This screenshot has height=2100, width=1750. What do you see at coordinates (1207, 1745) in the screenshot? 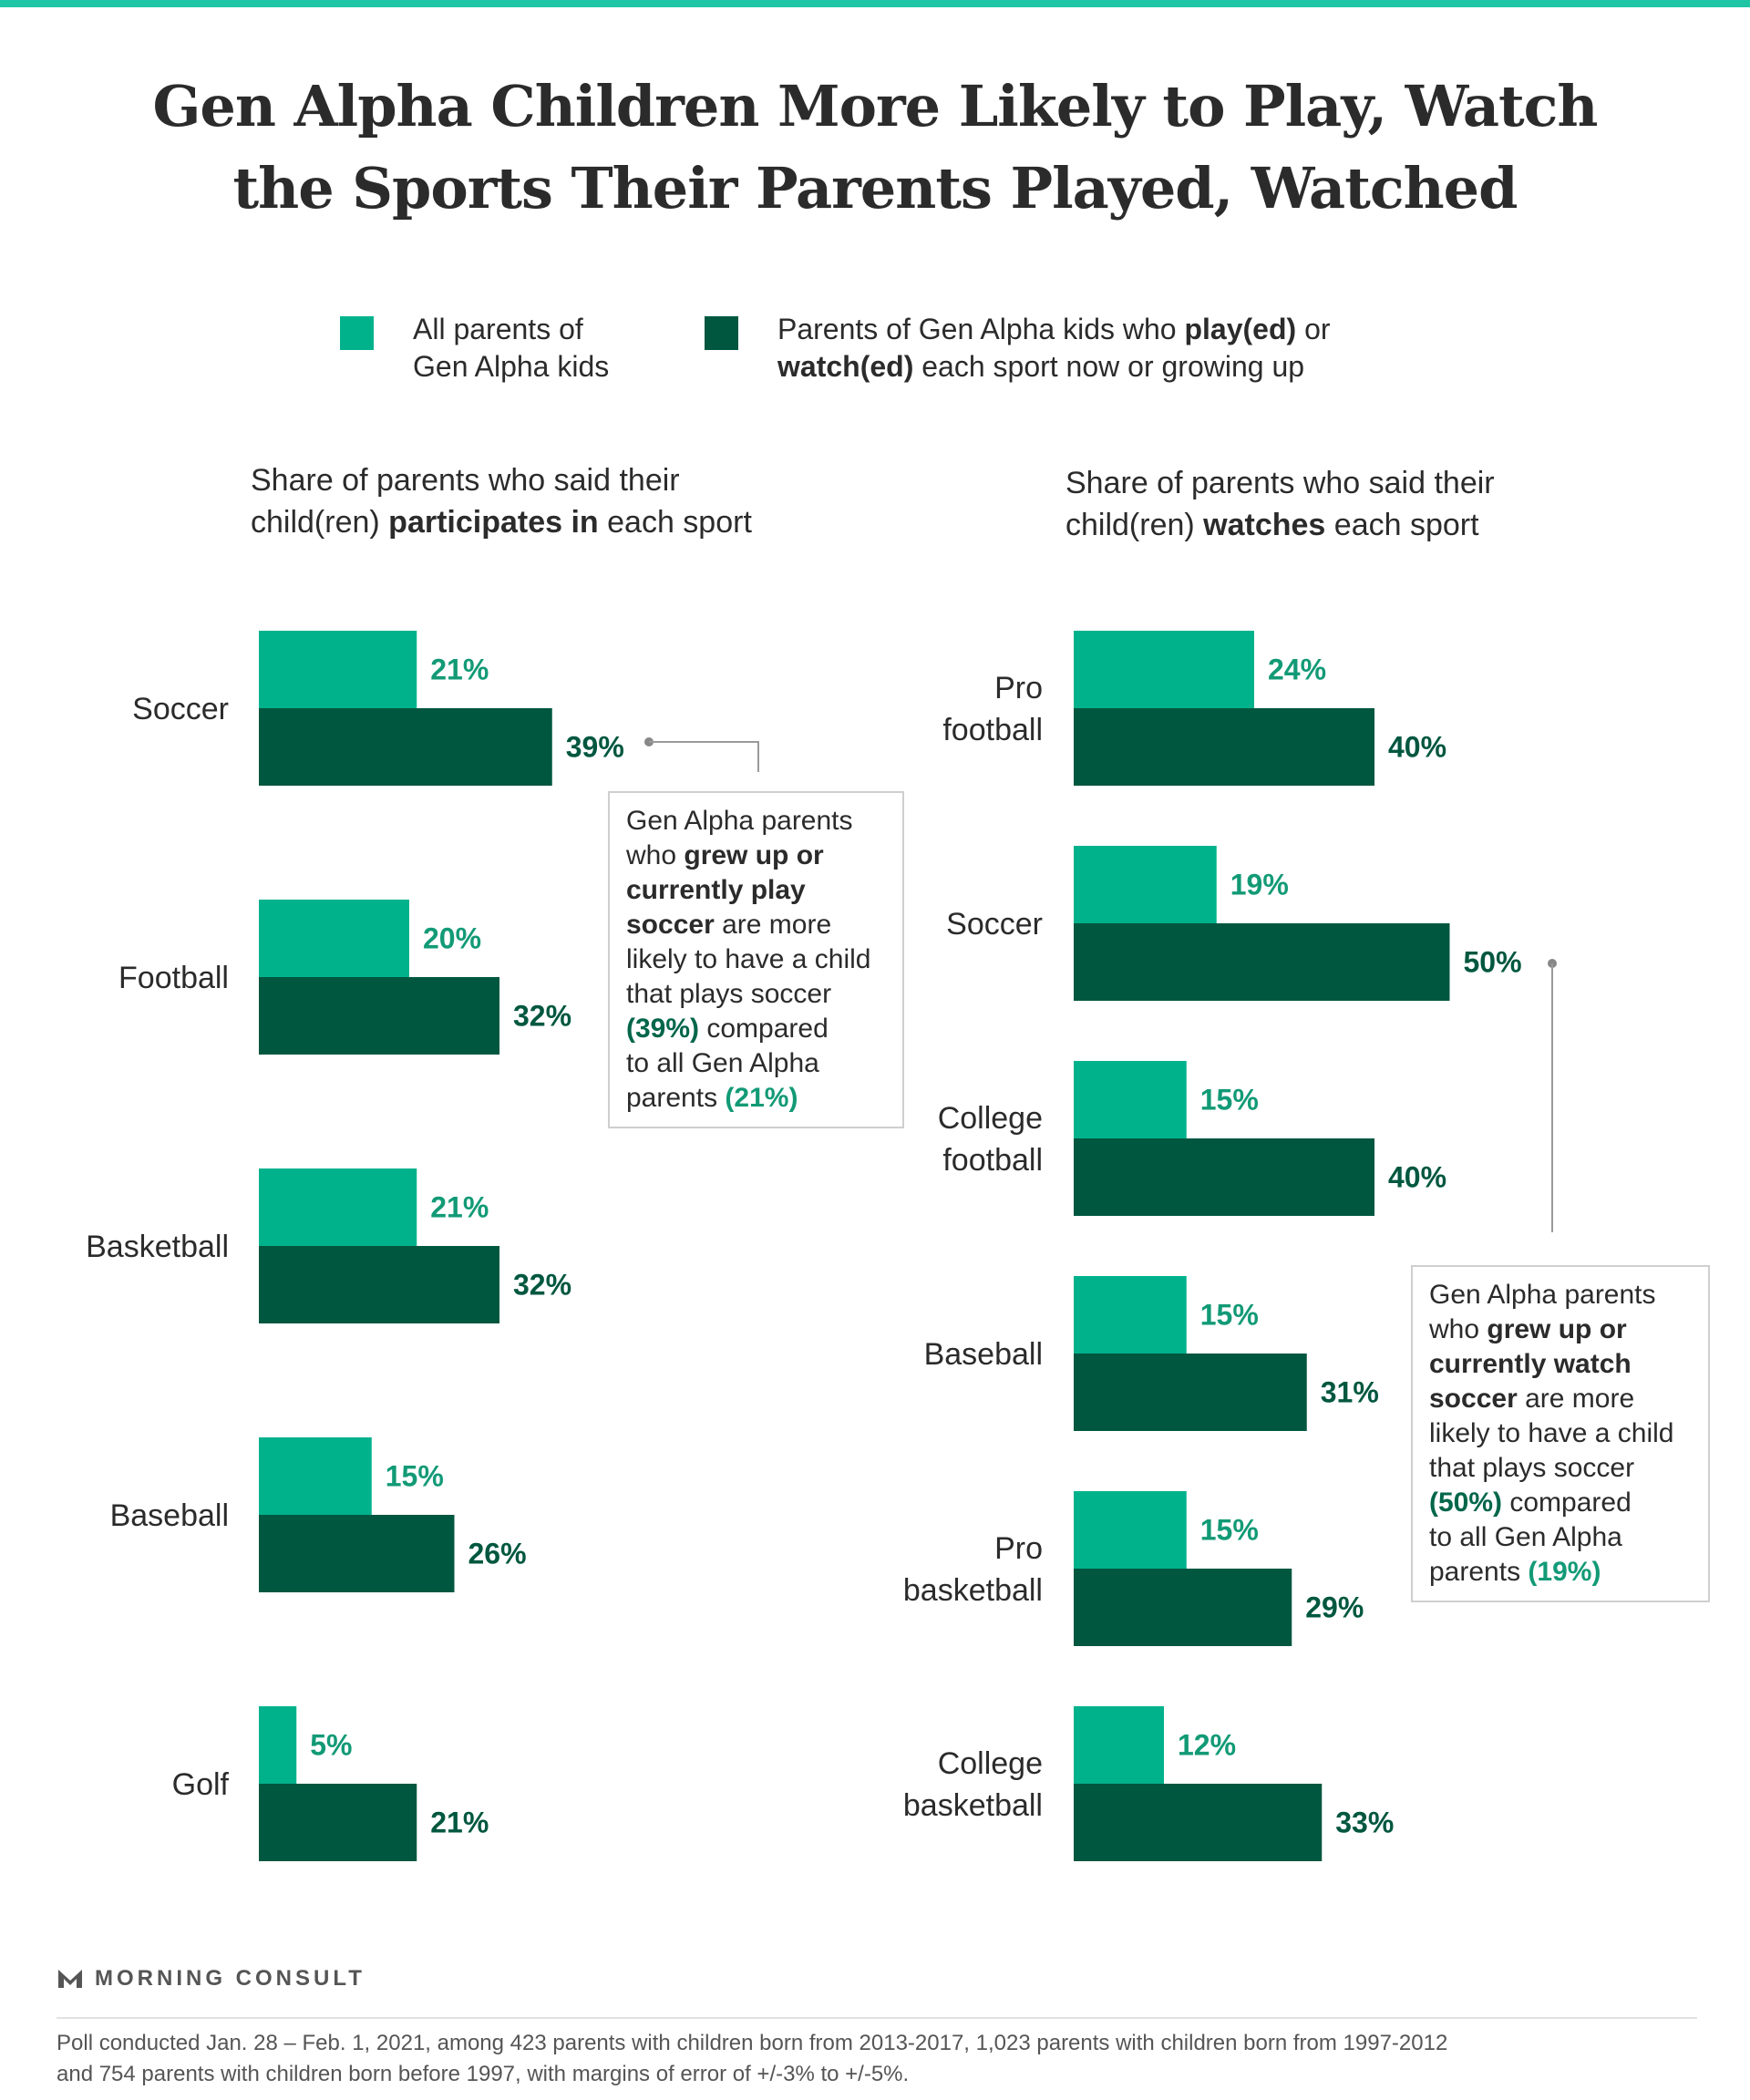
I see `right-value-label-all-5: 12%` at bounding box center [1207, 1745].